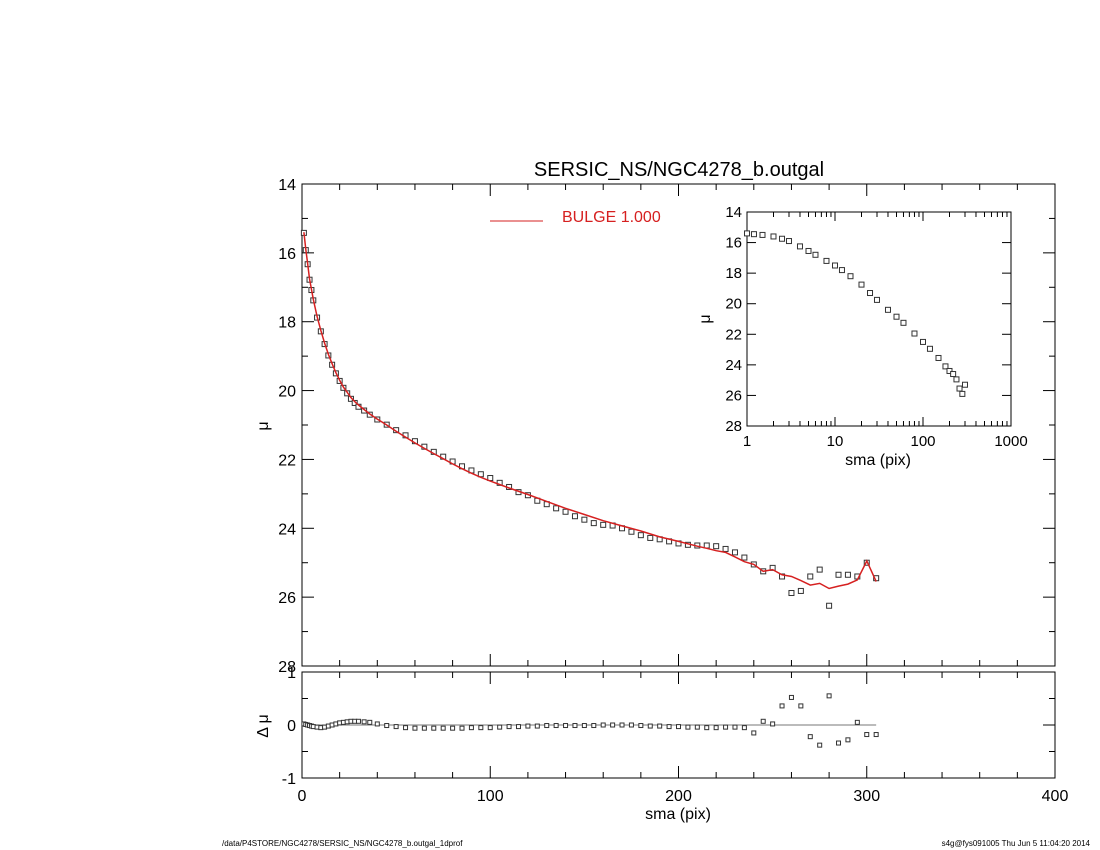 The width and height of the screenshot is (1100, 850). Describe the element at coordinates (289, 779) in the screenshot. I see `residual-y-tick-label: -1` at that location.